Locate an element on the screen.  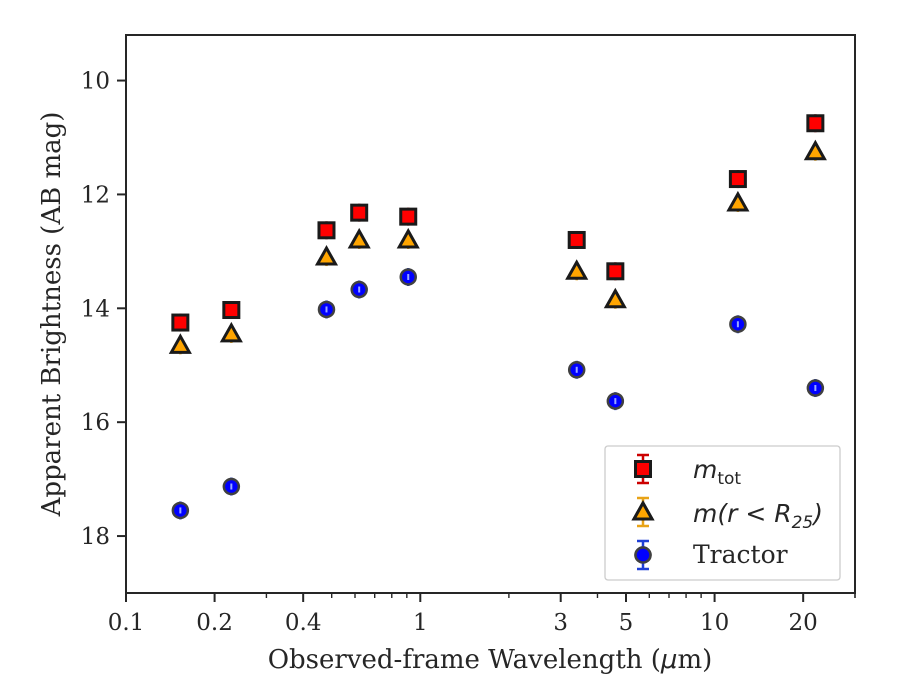
legend-markers is located at coordinates (643, 512).